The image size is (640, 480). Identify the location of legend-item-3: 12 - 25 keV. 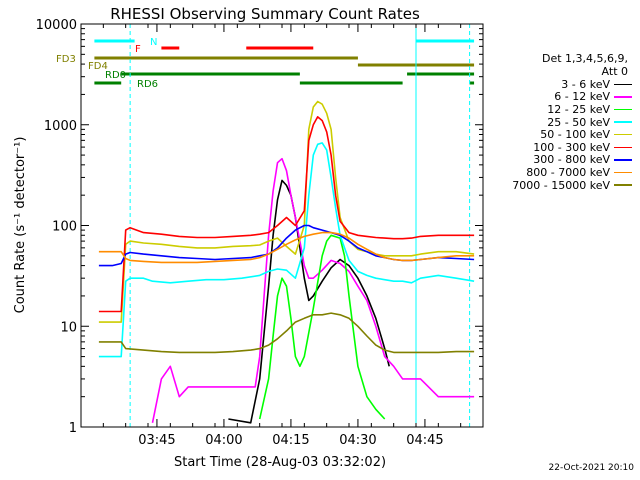
(557, 109).